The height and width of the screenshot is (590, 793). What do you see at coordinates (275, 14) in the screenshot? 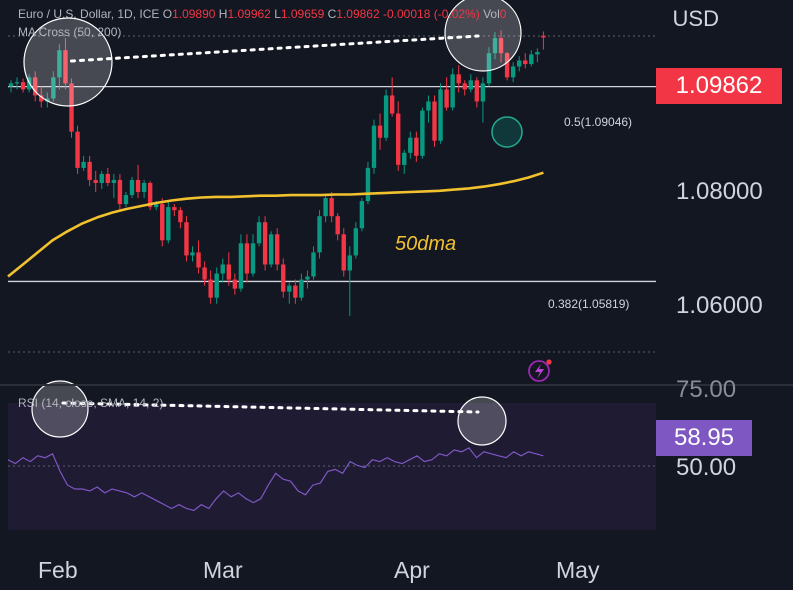
I see `ohlc-key: L` at bounding box center [275, 14].